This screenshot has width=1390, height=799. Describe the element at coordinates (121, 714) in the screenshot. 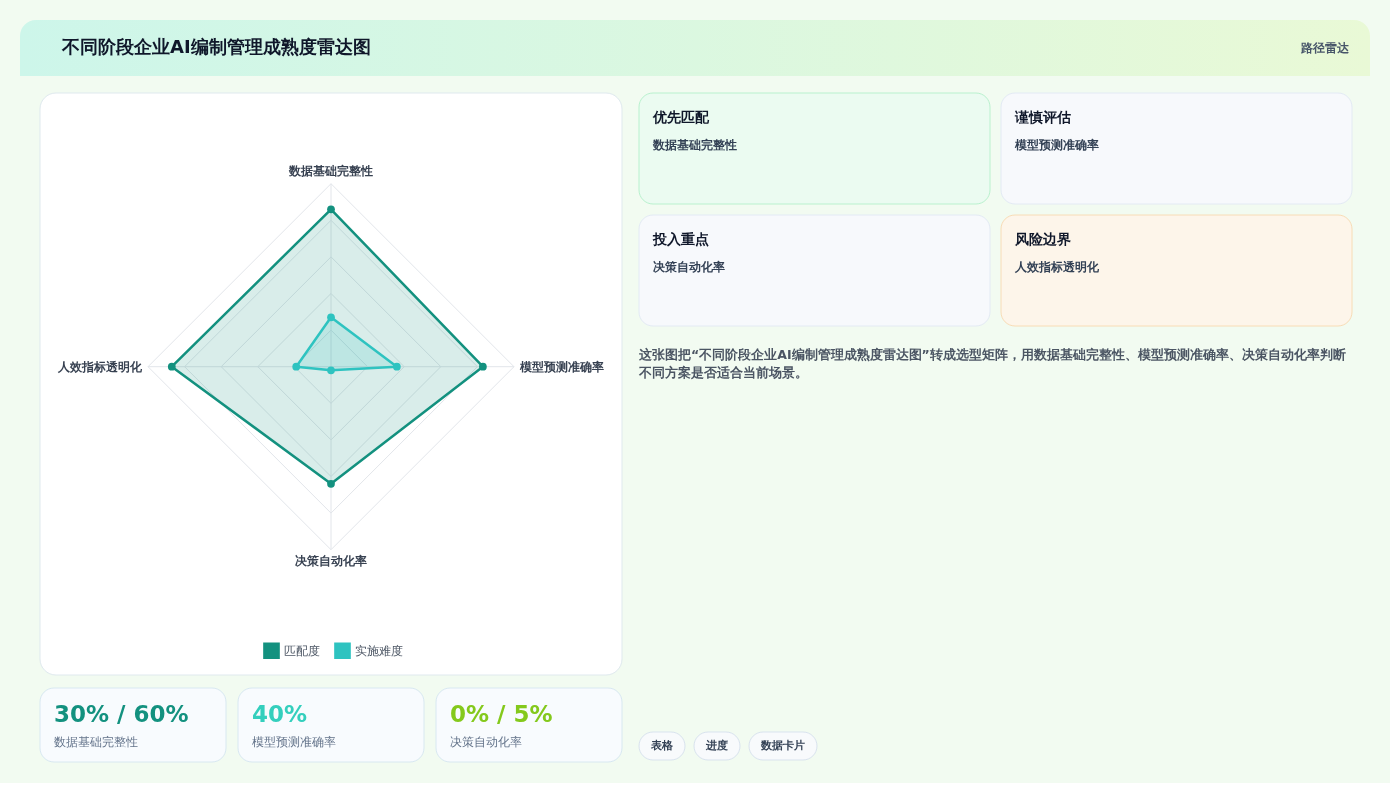

I see `text: 30% / 60%` at that location.